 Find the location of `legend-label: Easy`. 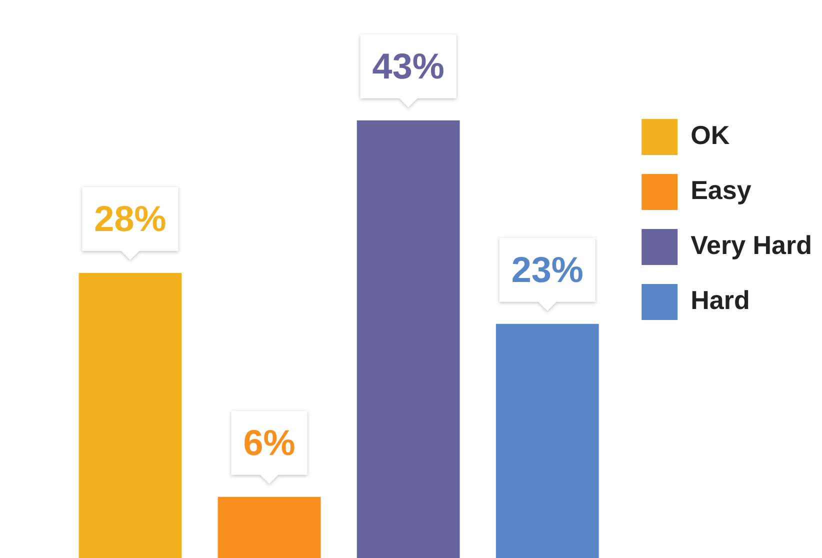

legend-label: Easy is located at coordinates (721, 190).